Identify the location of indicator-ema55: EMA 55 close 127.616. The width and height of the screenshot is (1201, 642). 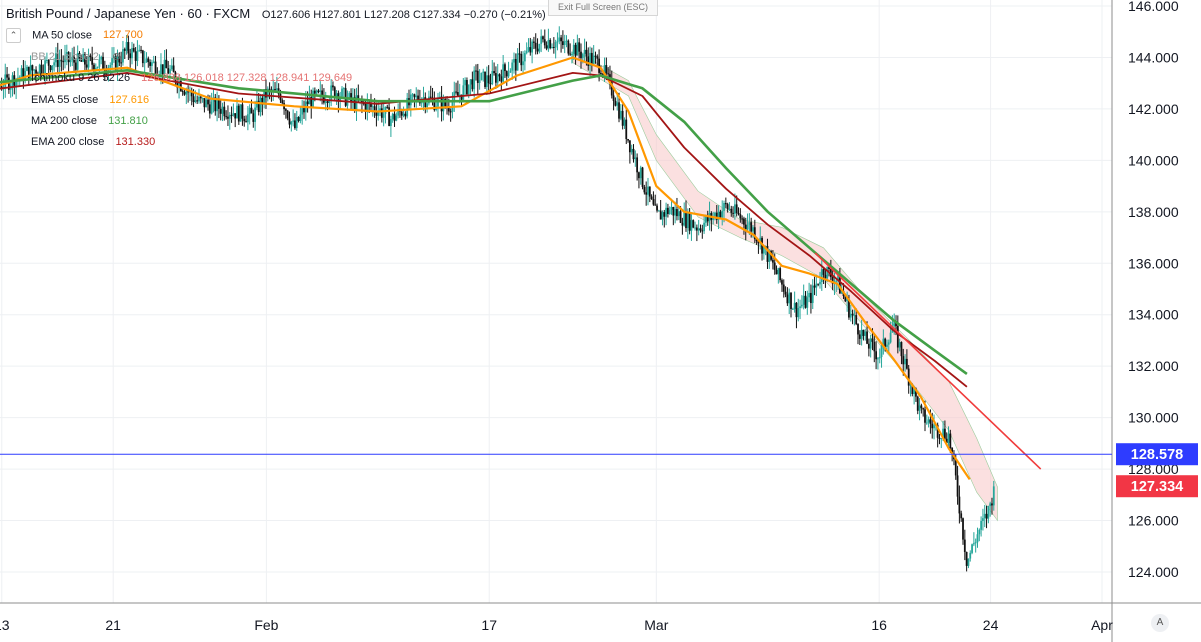
(90, 100).